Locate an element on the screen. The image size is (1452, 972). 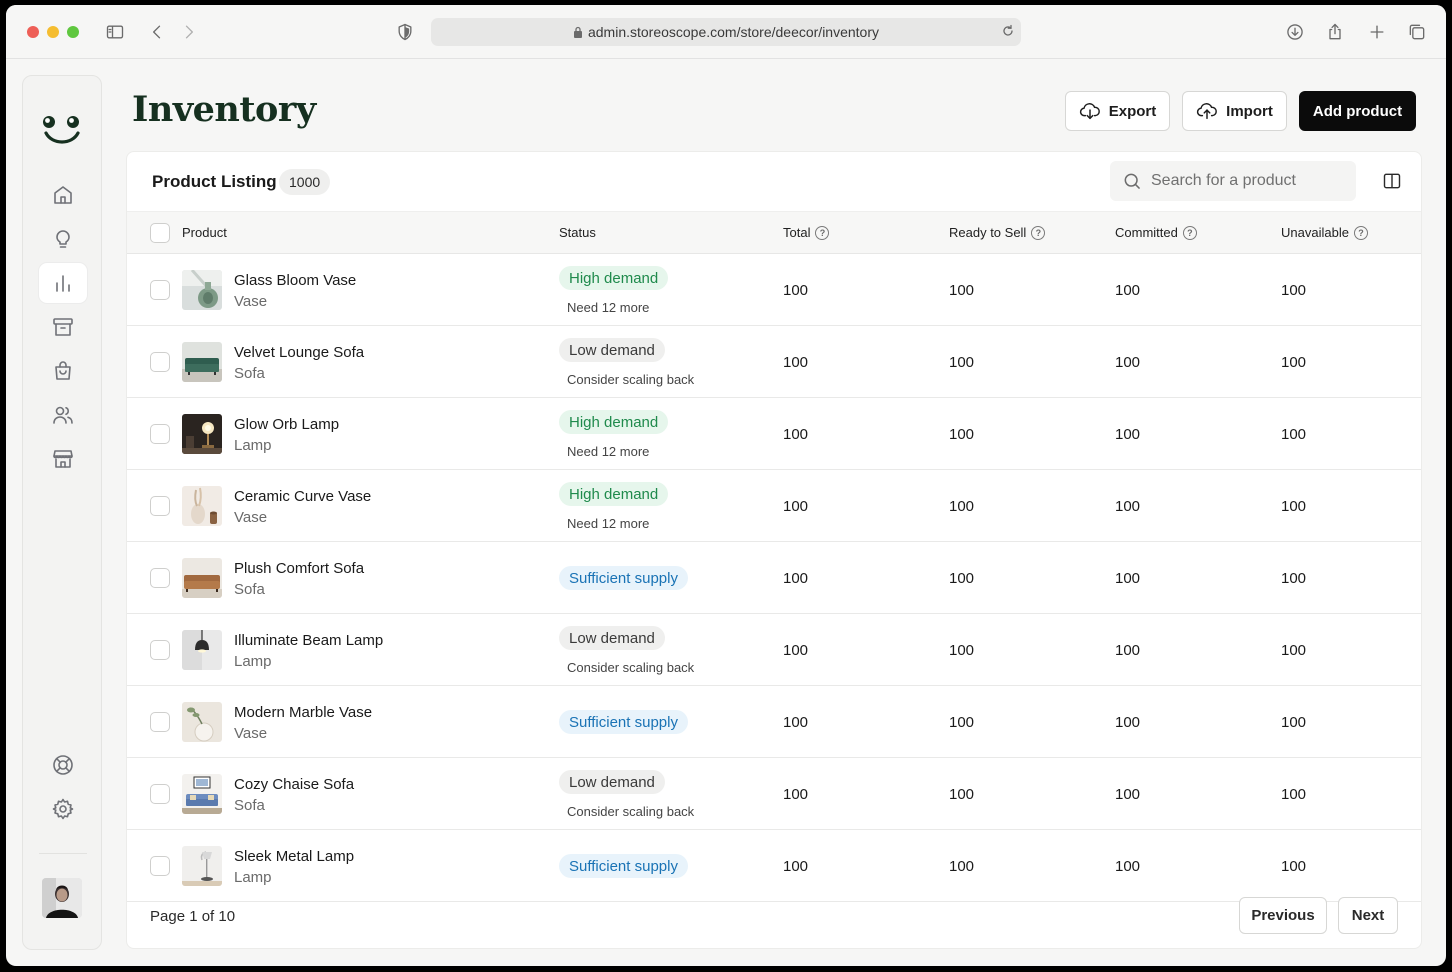
next-page-button: Next is located at coordinates (1368, 915).